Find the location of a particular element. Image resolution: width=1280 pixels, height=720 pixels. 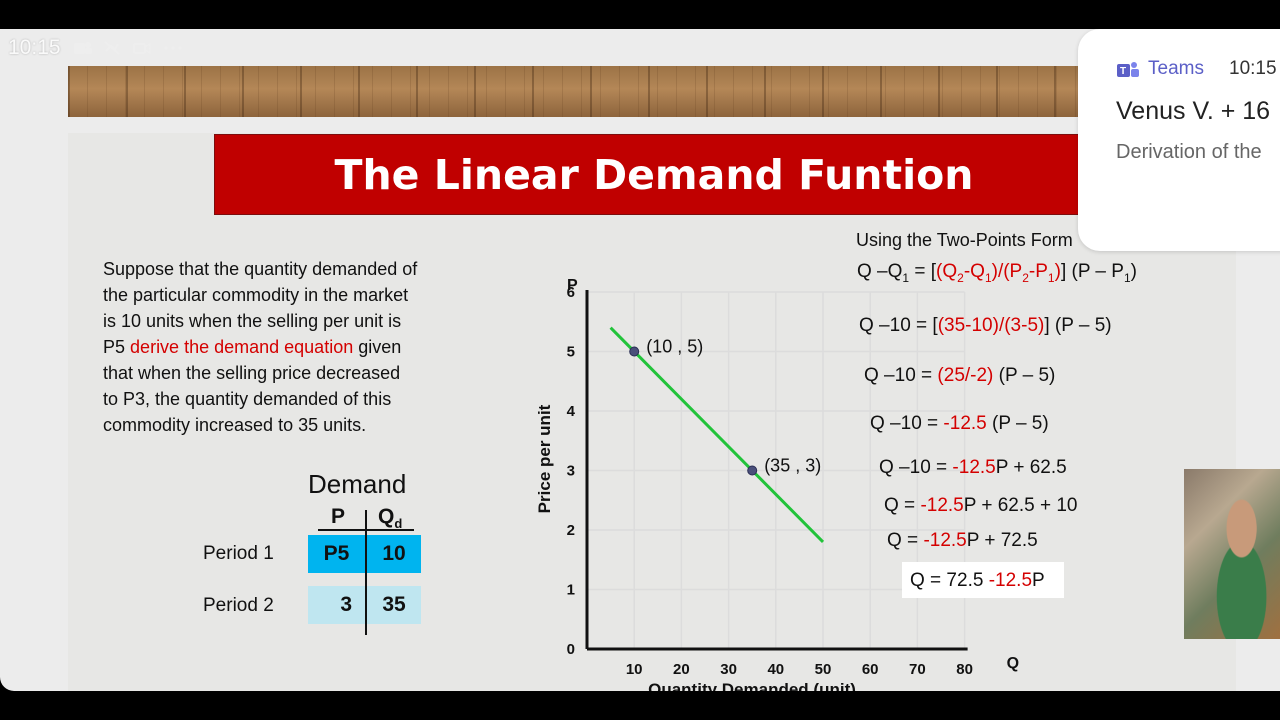

table-header-q-sub: d is located at coordinates (398, 524).